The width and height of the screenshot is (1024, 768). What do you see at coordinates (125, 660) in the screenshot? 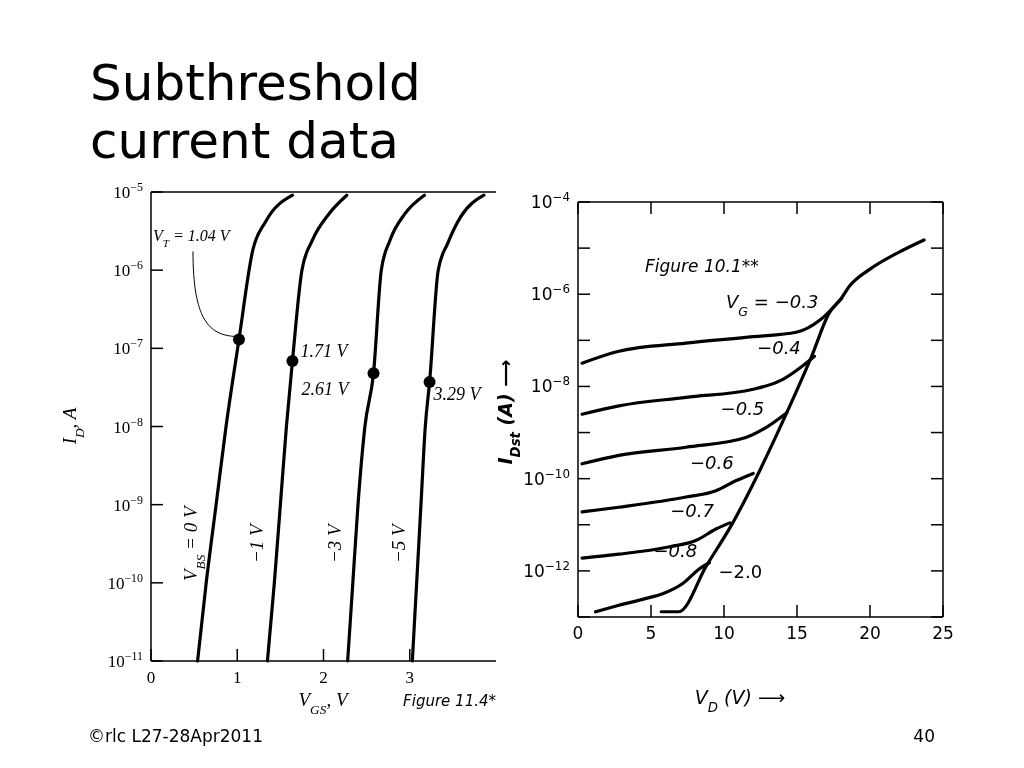
I see `y-tick-label: 10$^{−11}$` at bounding box center [125, 660].